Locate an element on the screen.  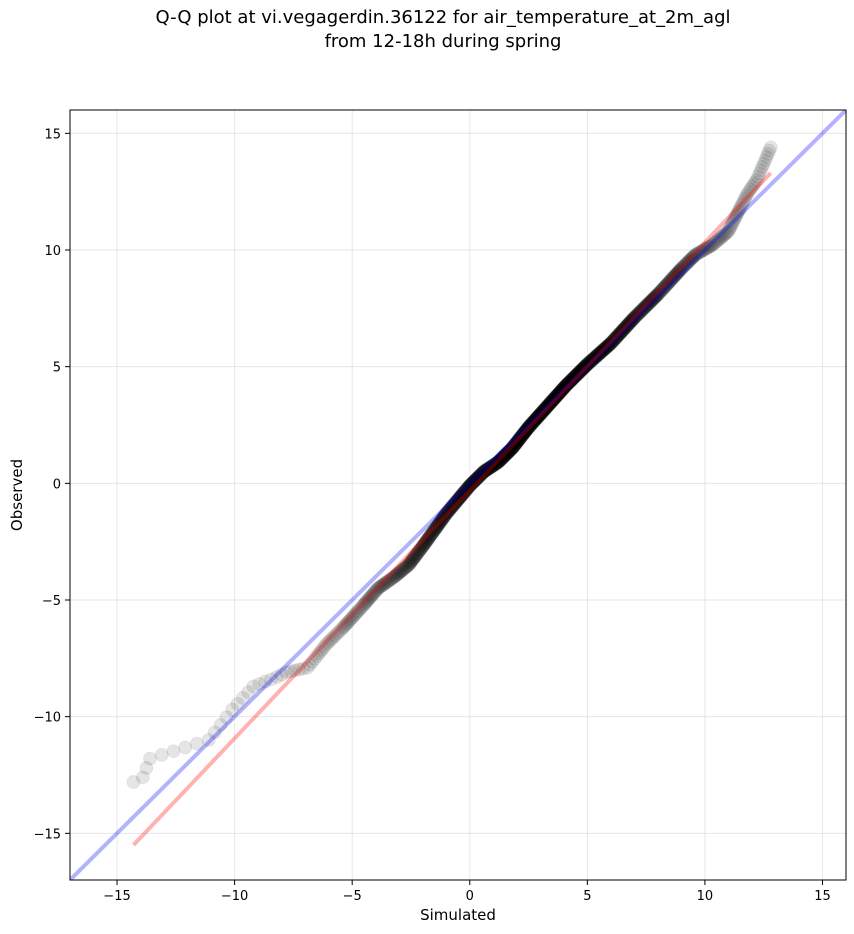
x-tick-label: −15 is located at coordinates (116, 896).